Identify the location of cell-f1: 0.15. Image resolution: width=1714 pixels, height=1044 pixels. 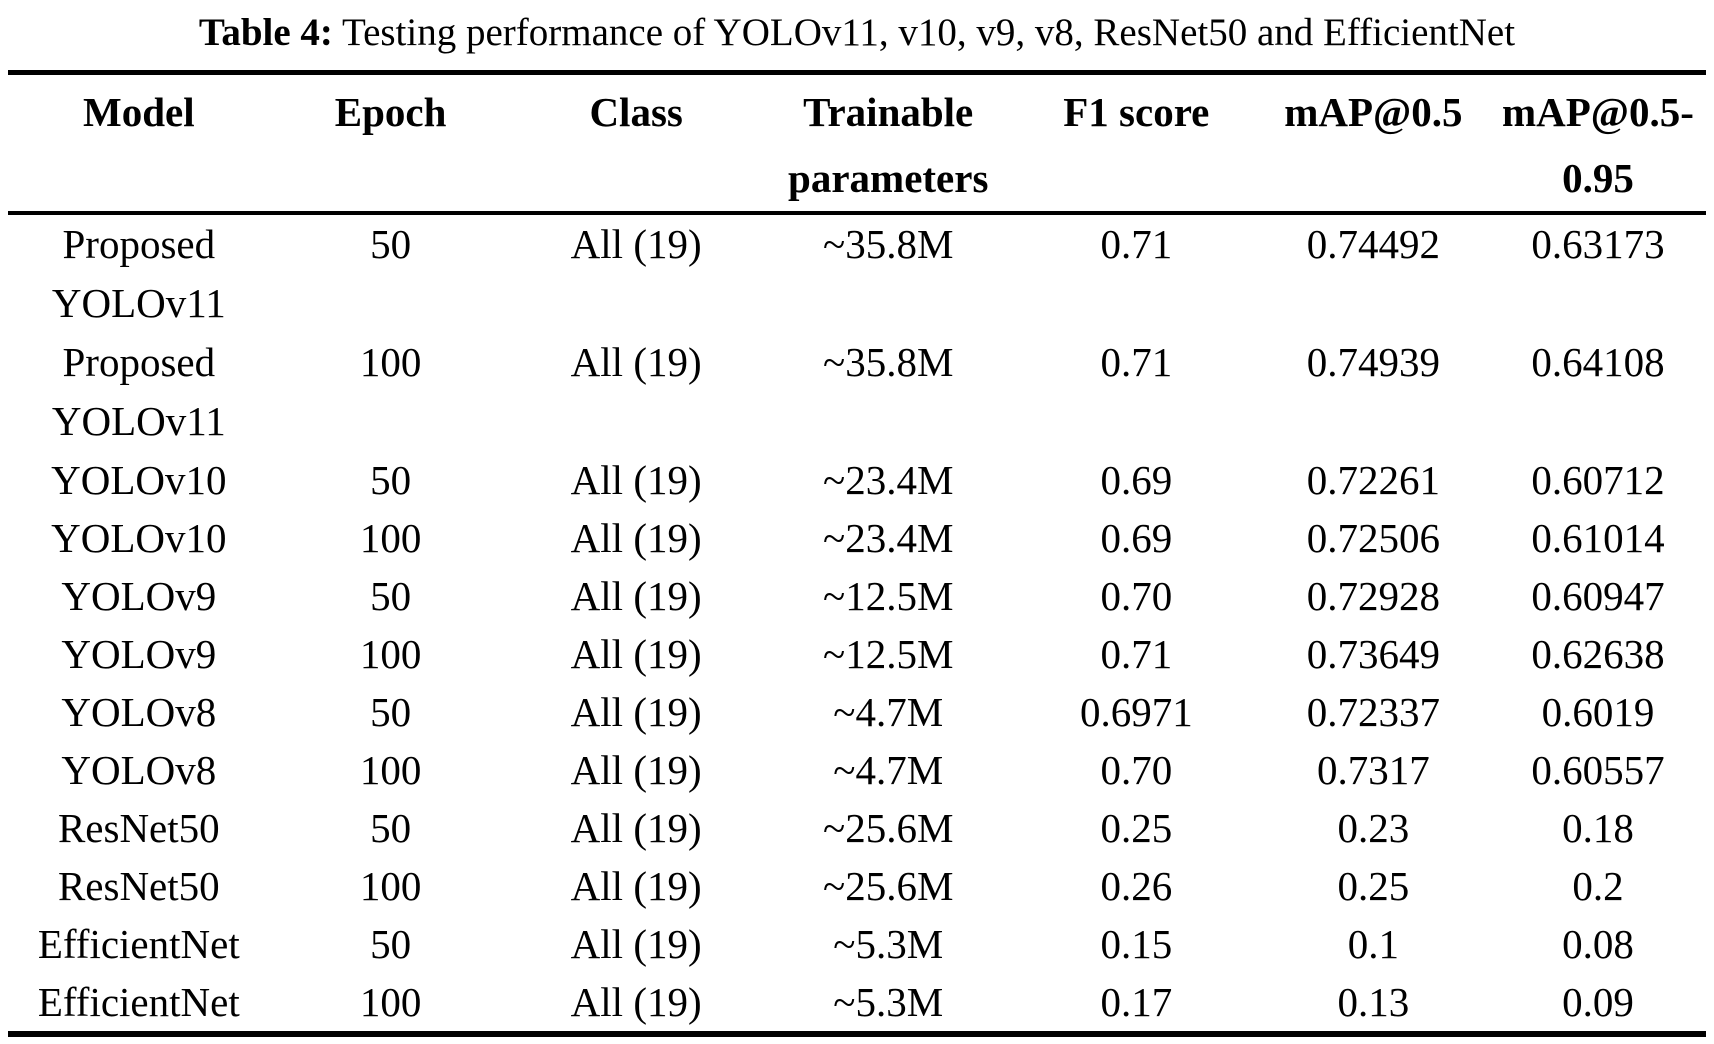
(1136, 944).